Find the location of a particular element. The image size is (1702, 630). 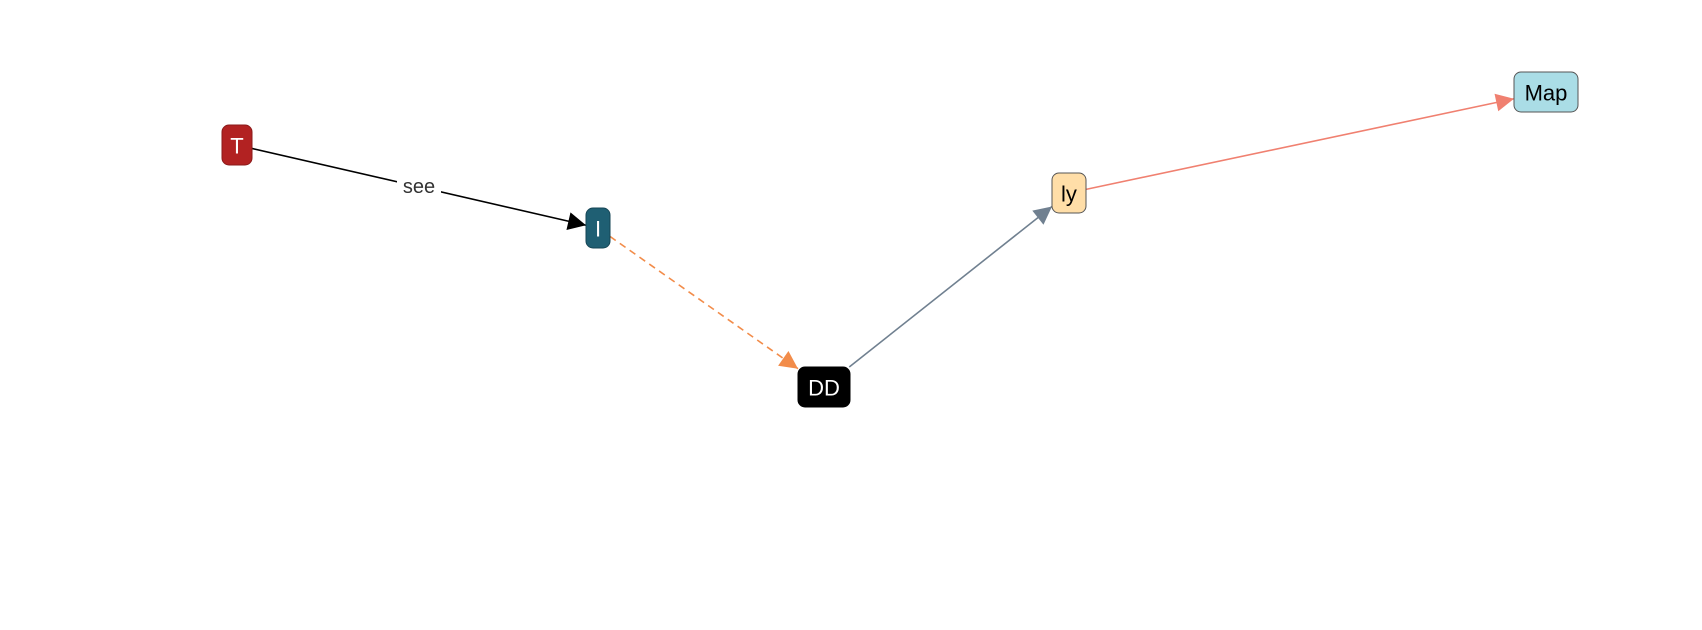

node-box-i is located at coordinates (598, 228).